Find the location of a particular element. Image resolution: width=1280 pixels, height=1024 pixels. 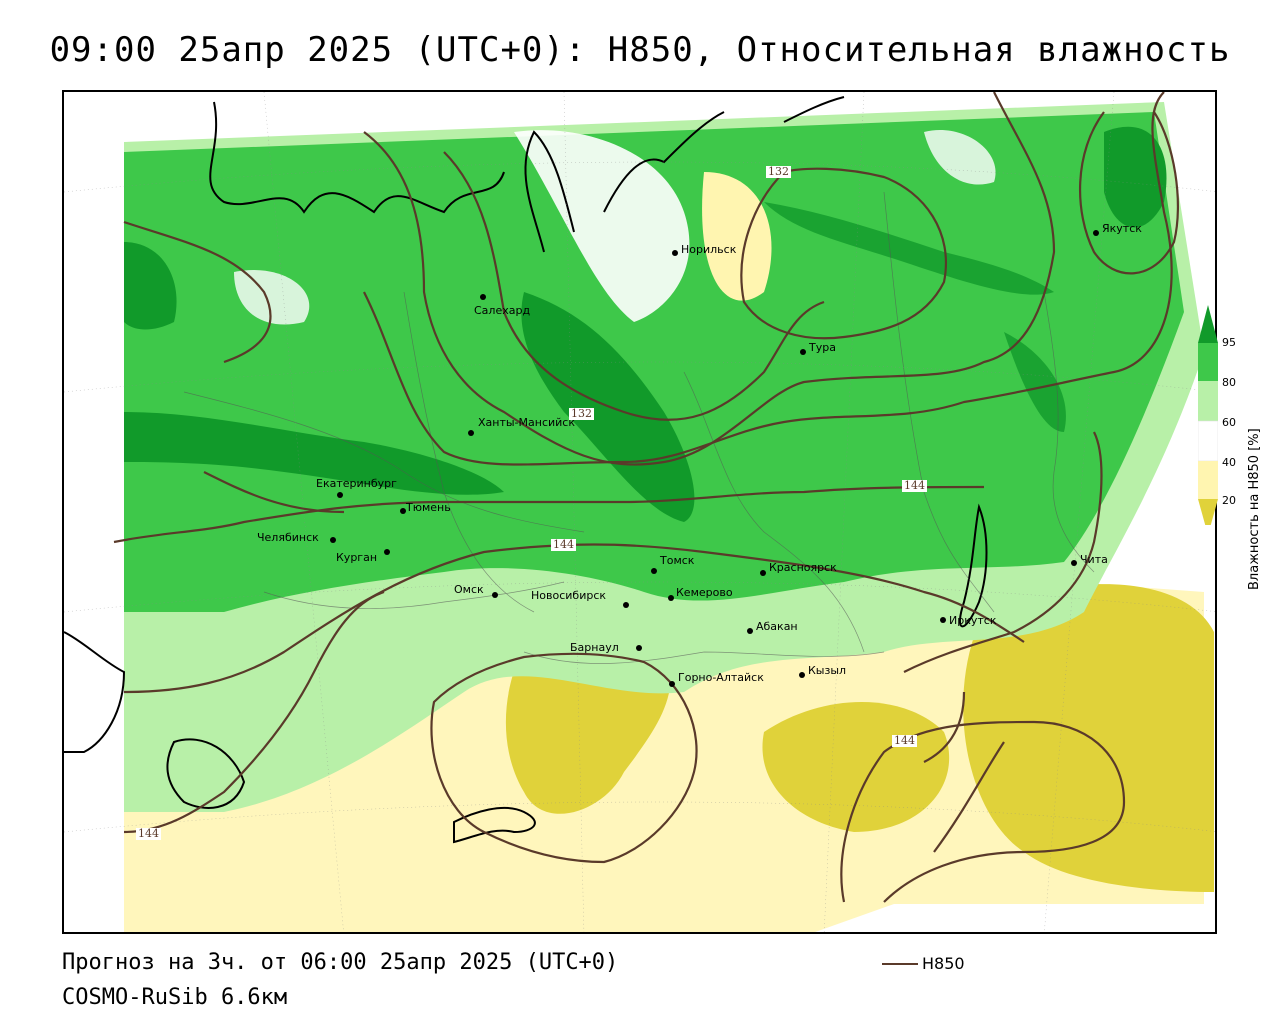

city-label: Тура is located at coordinates (822, 347).